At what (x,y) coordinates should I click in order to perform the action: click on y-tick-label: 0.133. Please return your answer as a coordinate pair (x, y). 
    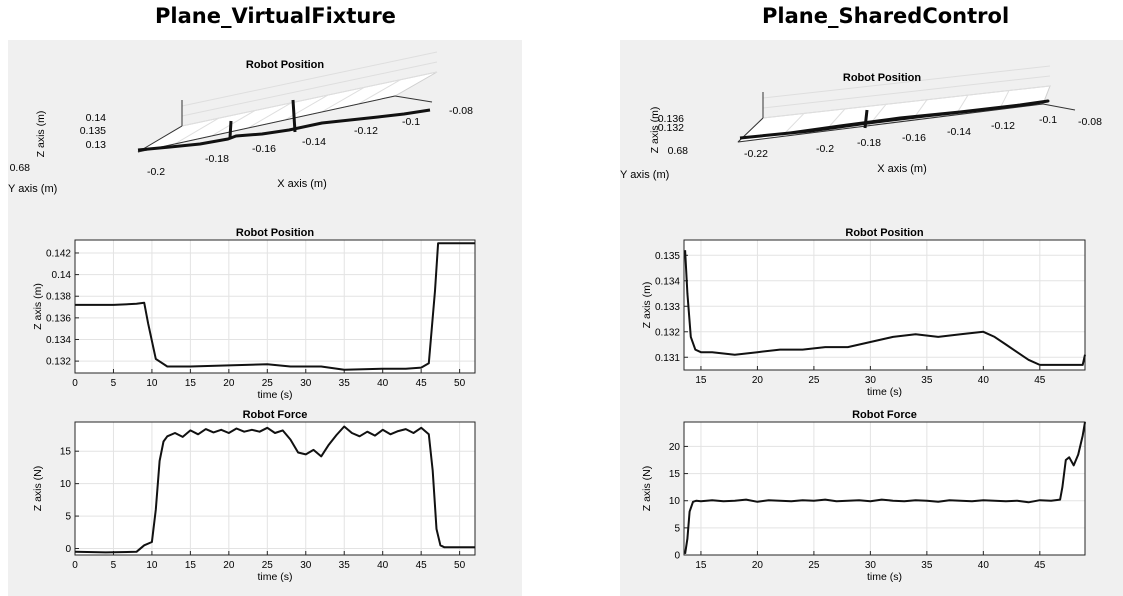
    Looking at the image, I should click on (667, 307).